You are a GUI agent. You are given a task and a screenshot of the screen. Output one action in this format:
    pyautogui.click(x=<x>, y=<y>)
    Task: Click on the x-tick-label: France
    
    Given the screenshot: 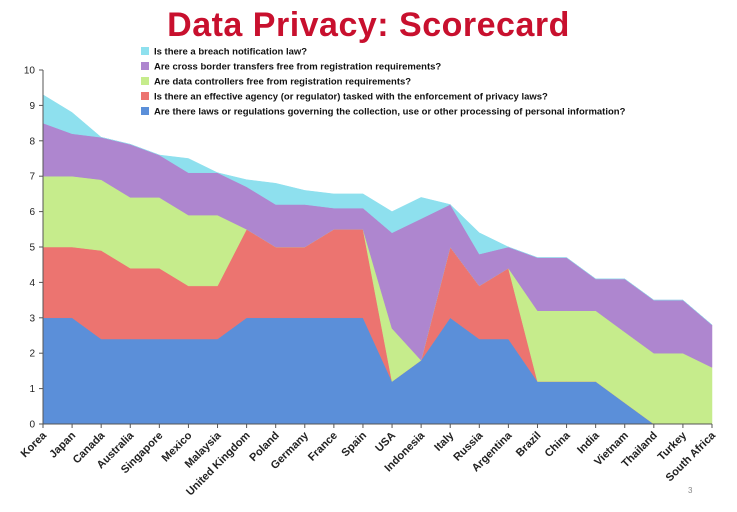 What is the action you would take?
    pyautogui.click(x=323, y=447)
    